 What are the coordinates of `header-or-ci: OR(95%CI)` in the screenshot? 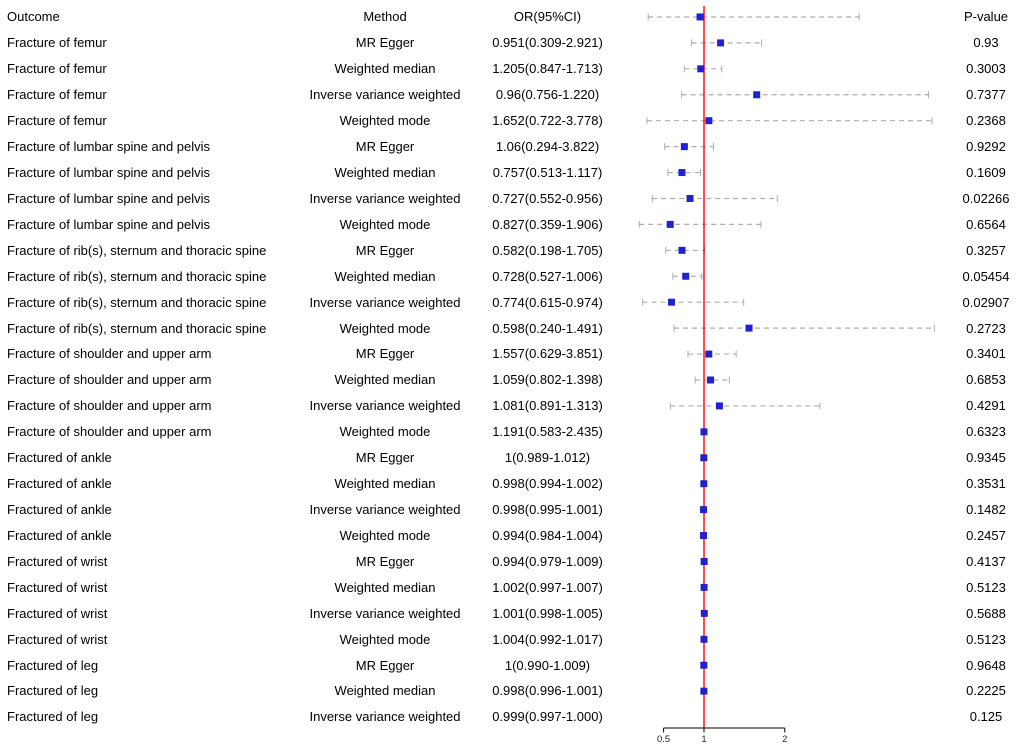 It's located at (547, 17).